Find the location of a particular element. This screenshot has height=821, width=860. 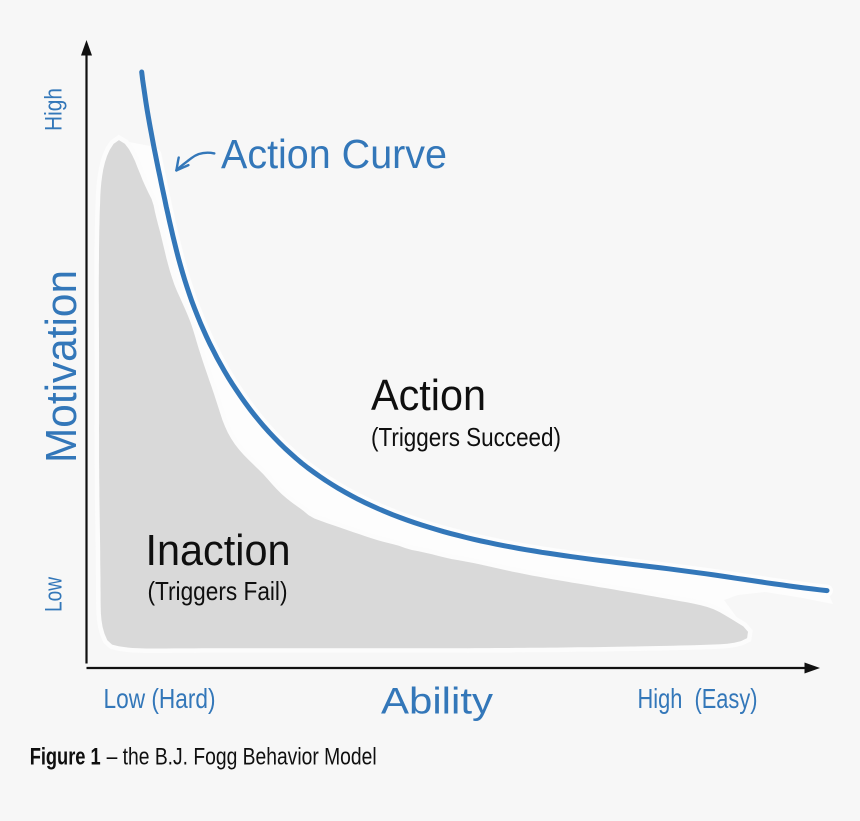

svg-text: Low (Hard) is located at coordinates (160, 698).